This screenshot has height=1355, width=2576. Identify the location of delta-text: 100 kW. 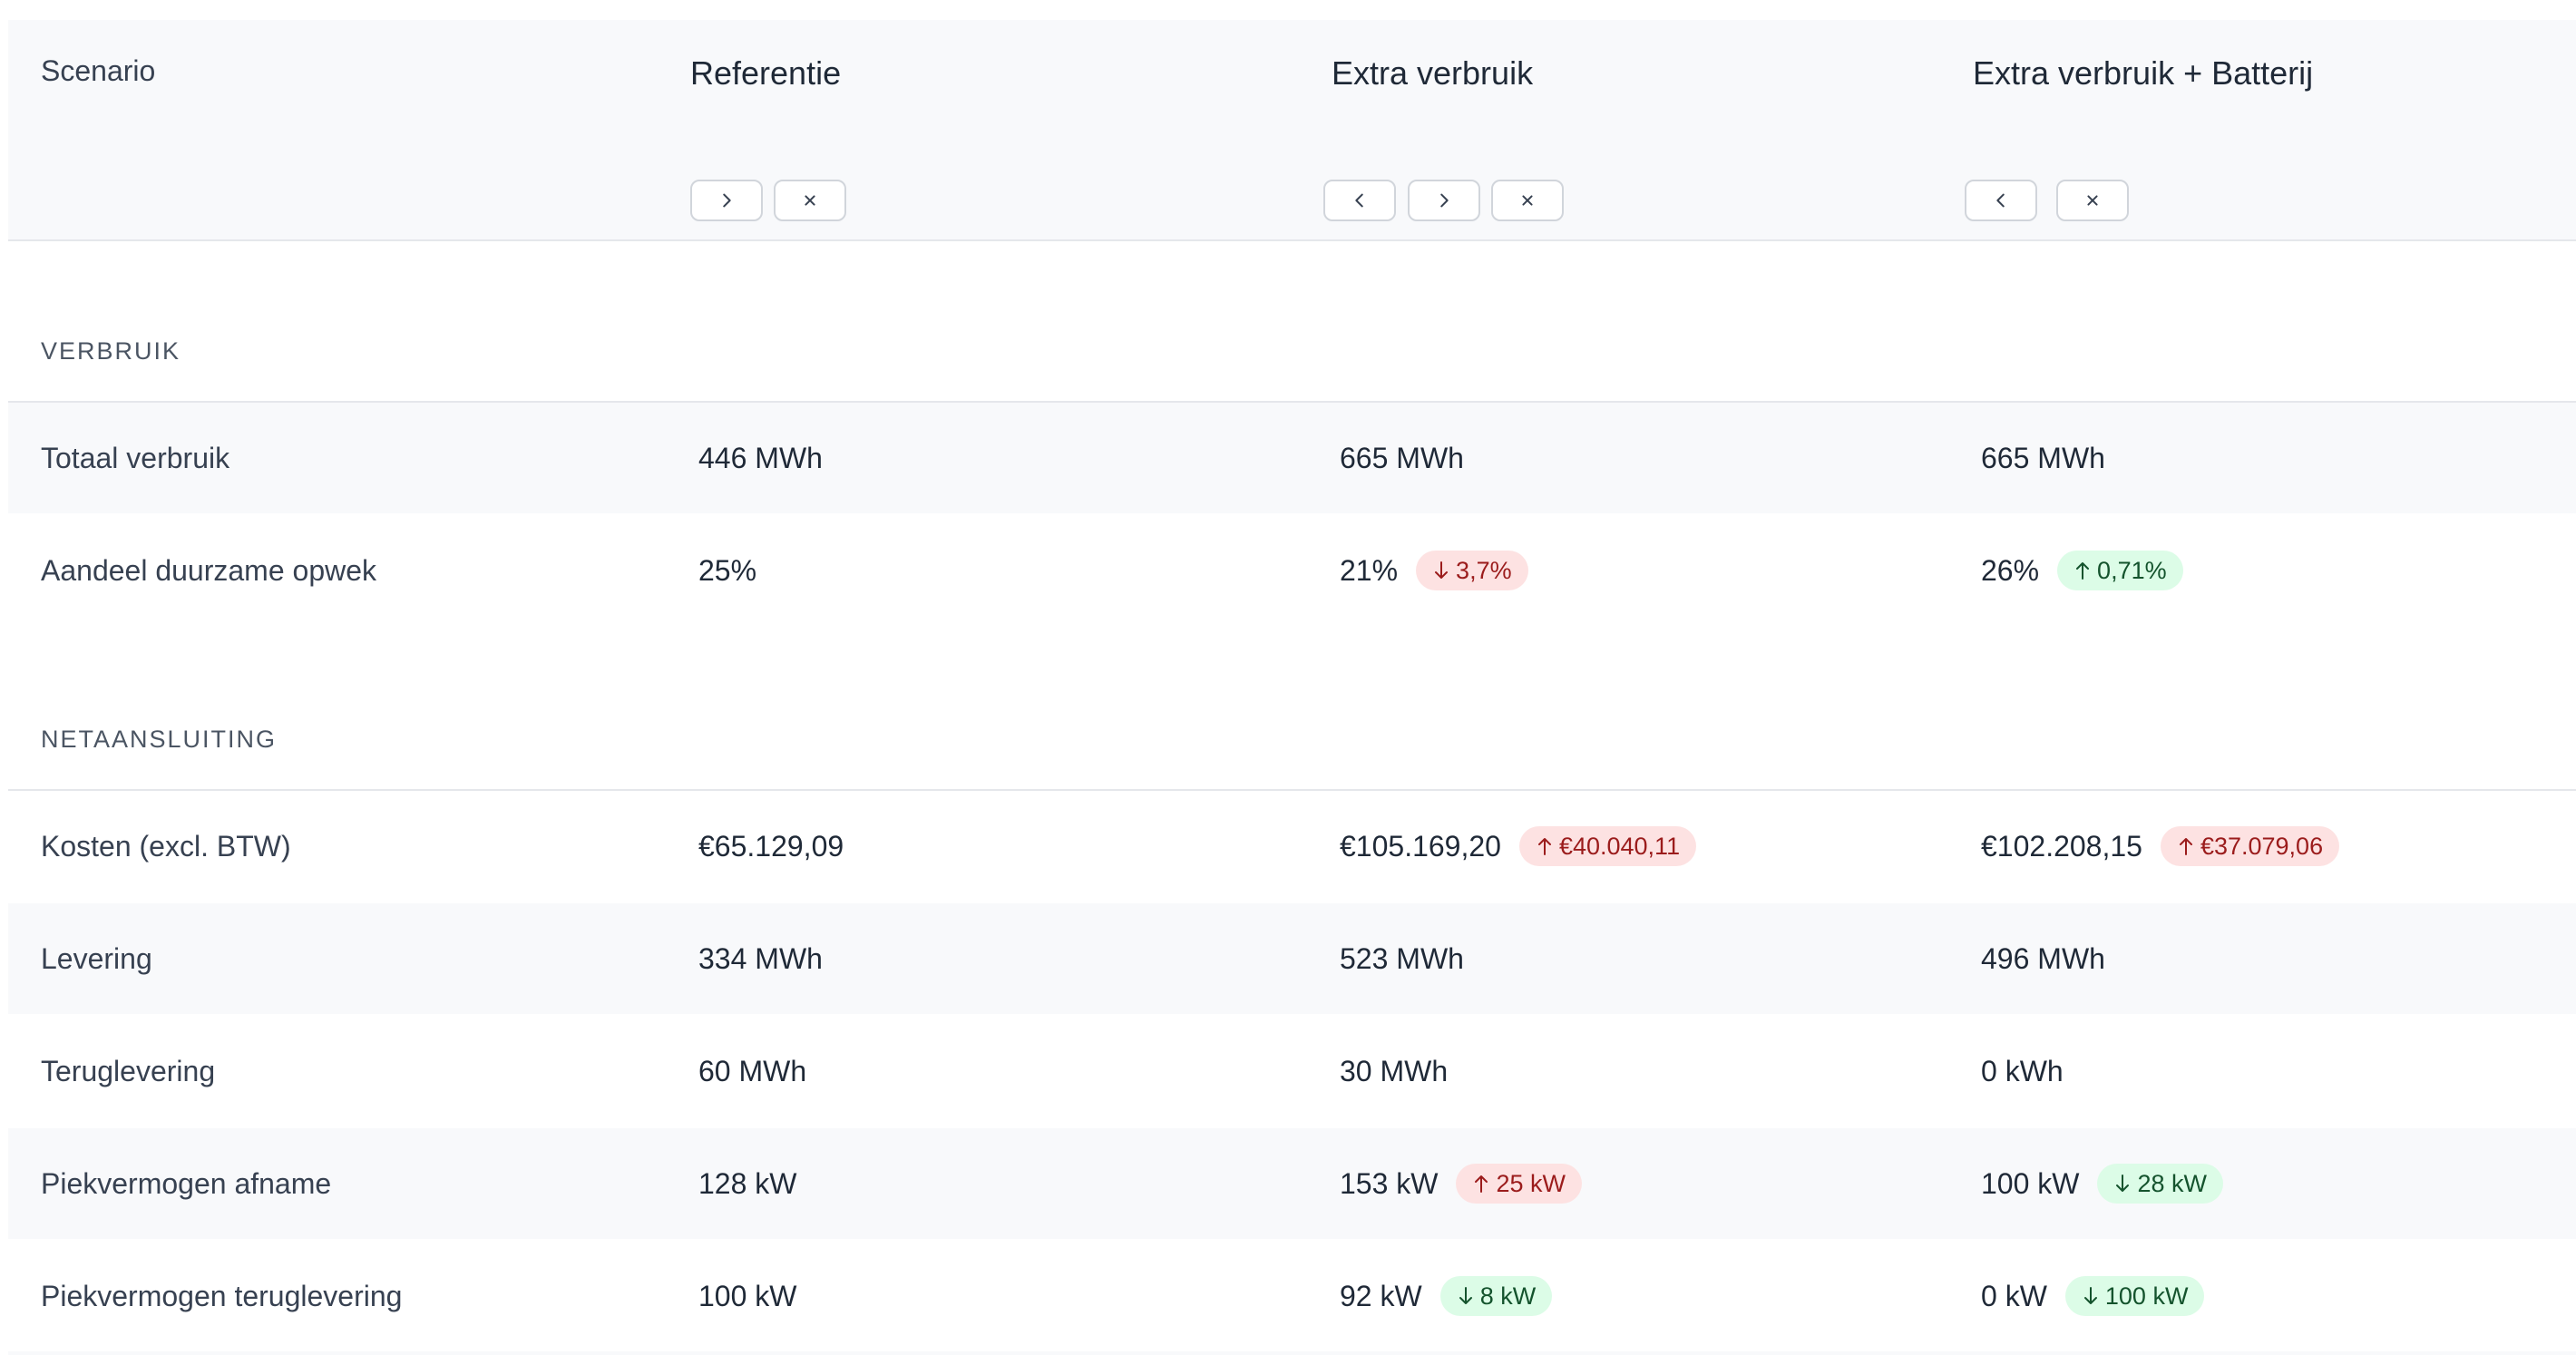
(2146, 1296).